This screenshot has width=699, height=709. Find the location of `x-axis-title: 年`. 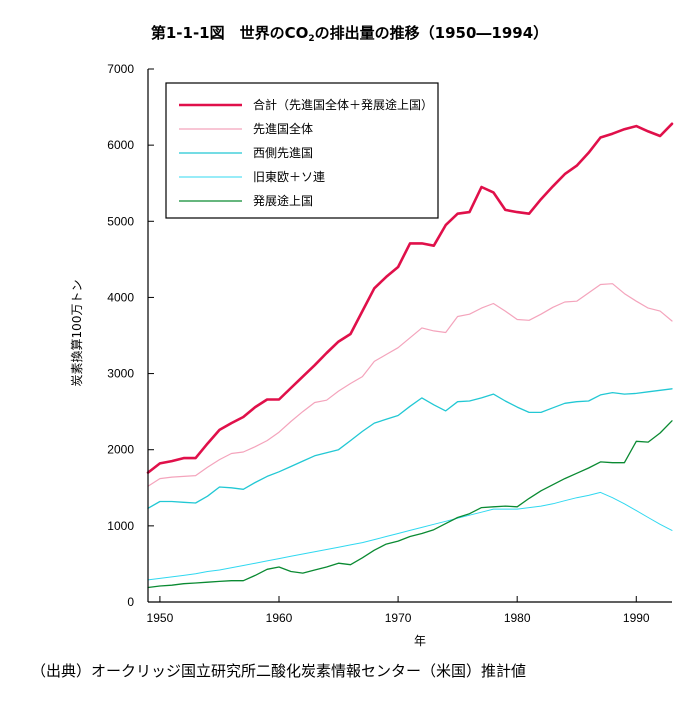

x-axis-title: 年 is located at coordinates (420, 641).